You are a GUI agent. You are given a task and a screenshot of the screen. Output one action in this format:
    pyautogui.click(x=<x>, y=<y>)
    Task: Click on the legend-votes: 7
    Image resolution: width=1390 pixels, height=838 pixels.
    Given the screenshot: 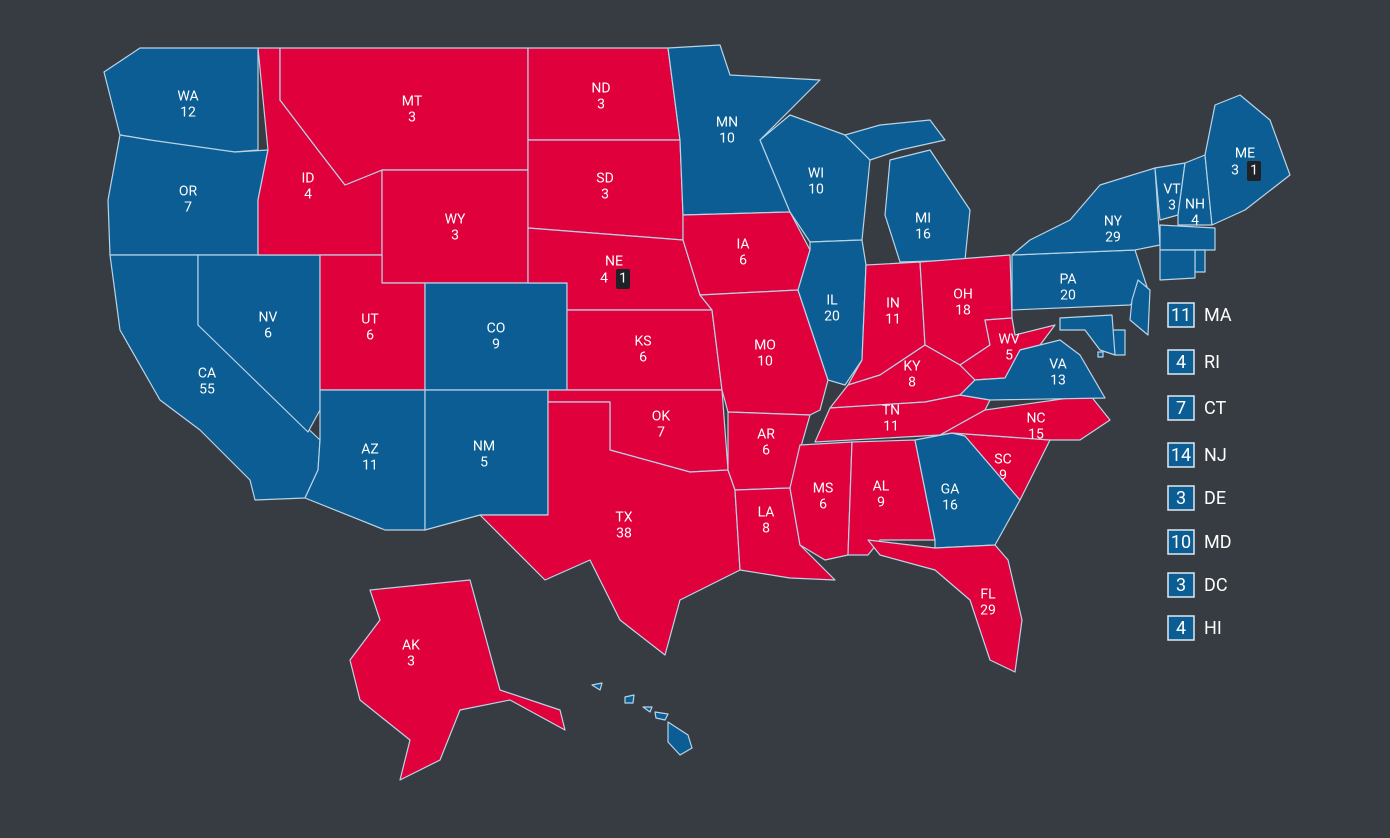 What is the action you would take?
    pyautogui.click(x=1181, y=408)
    